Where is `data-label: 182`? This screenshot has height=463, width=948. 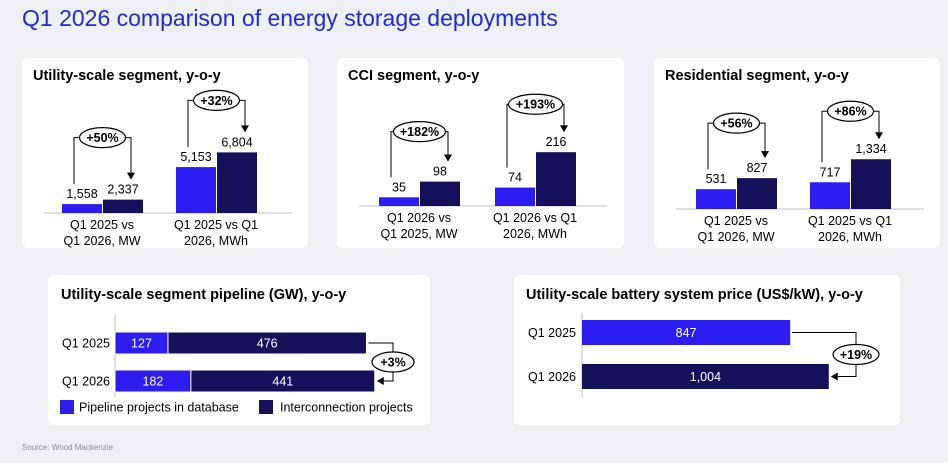
data-label: 182 is located at coordinates (153, 382).